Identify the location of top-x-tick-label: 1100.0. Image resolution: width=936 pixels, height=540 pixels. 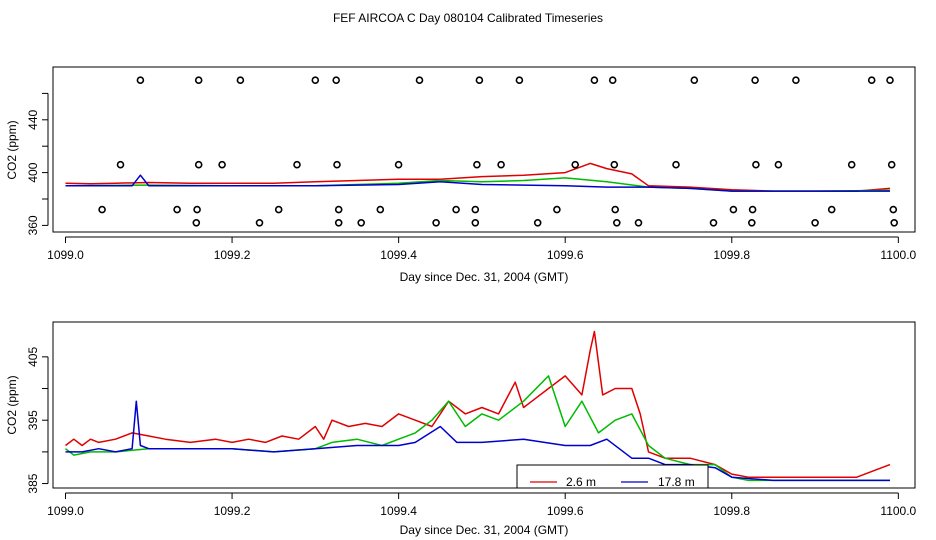
(898, 255).